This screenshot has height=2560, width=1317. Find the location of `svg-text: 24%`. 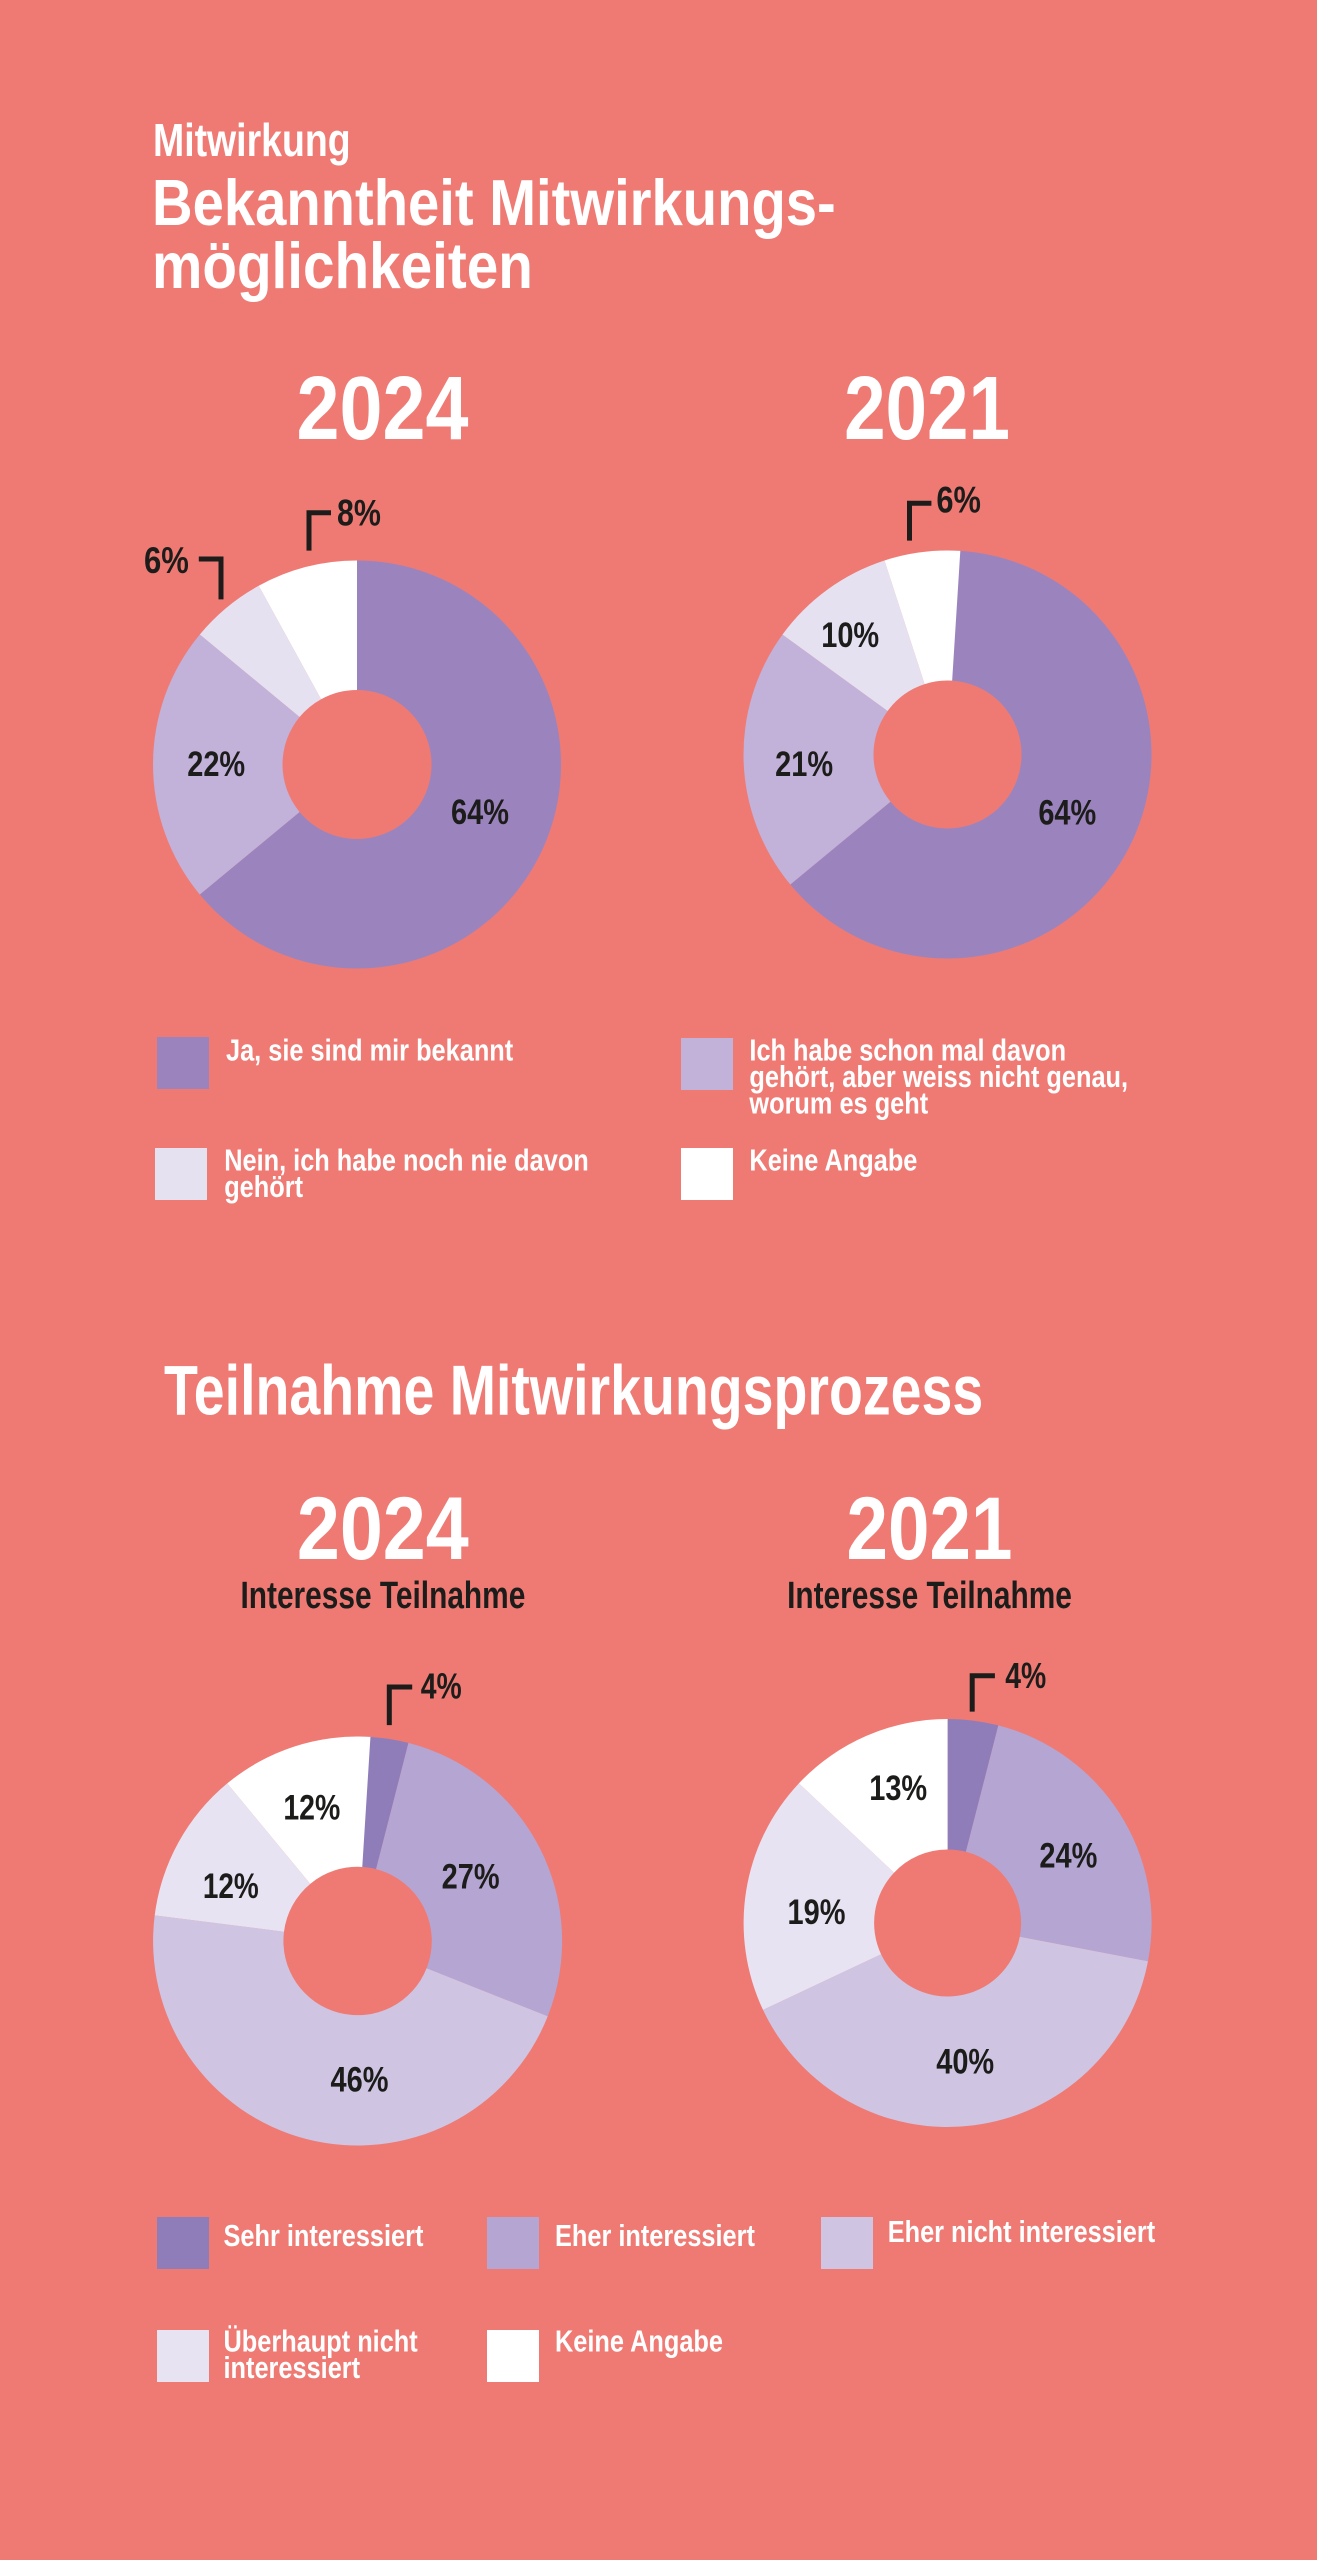

svg-text: 24% is located at coordinates (1068, 1855).